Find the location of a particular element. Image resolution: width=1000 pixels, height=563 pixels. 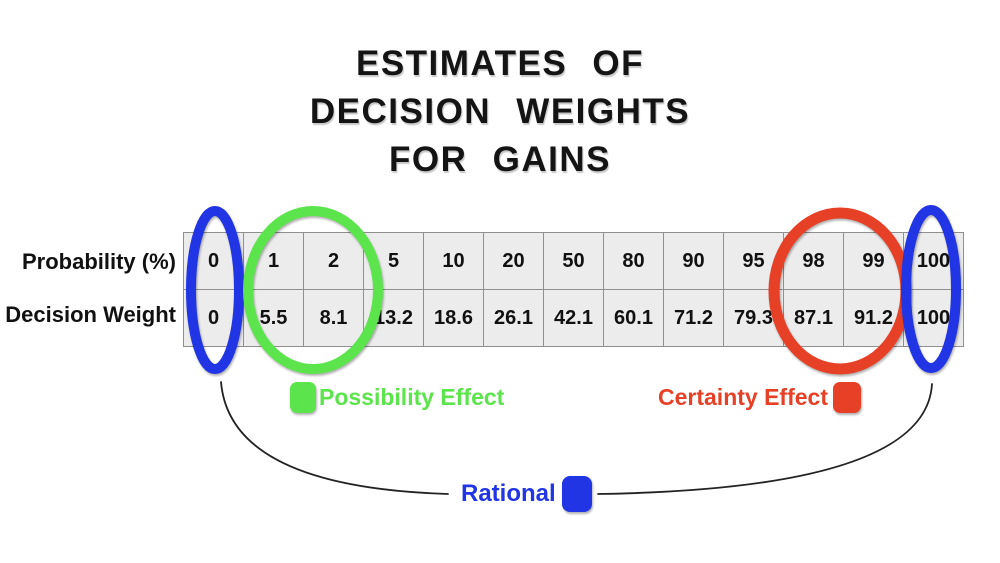

weight-cell: 79.3 is located at coordinates (753, 318).